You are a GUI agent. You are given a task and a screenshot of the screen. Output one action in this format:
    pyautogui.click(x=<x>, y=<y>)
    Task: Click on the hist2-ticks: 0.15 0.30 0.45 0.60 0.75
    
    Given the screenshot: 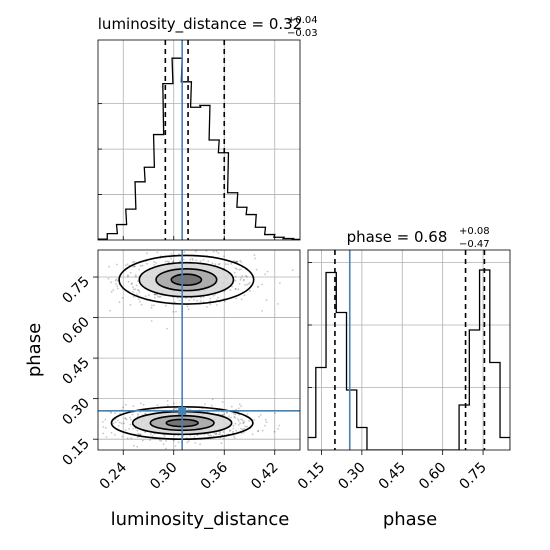 What is the action you would take?
    pyautogui.click(x=392, y=377)
    